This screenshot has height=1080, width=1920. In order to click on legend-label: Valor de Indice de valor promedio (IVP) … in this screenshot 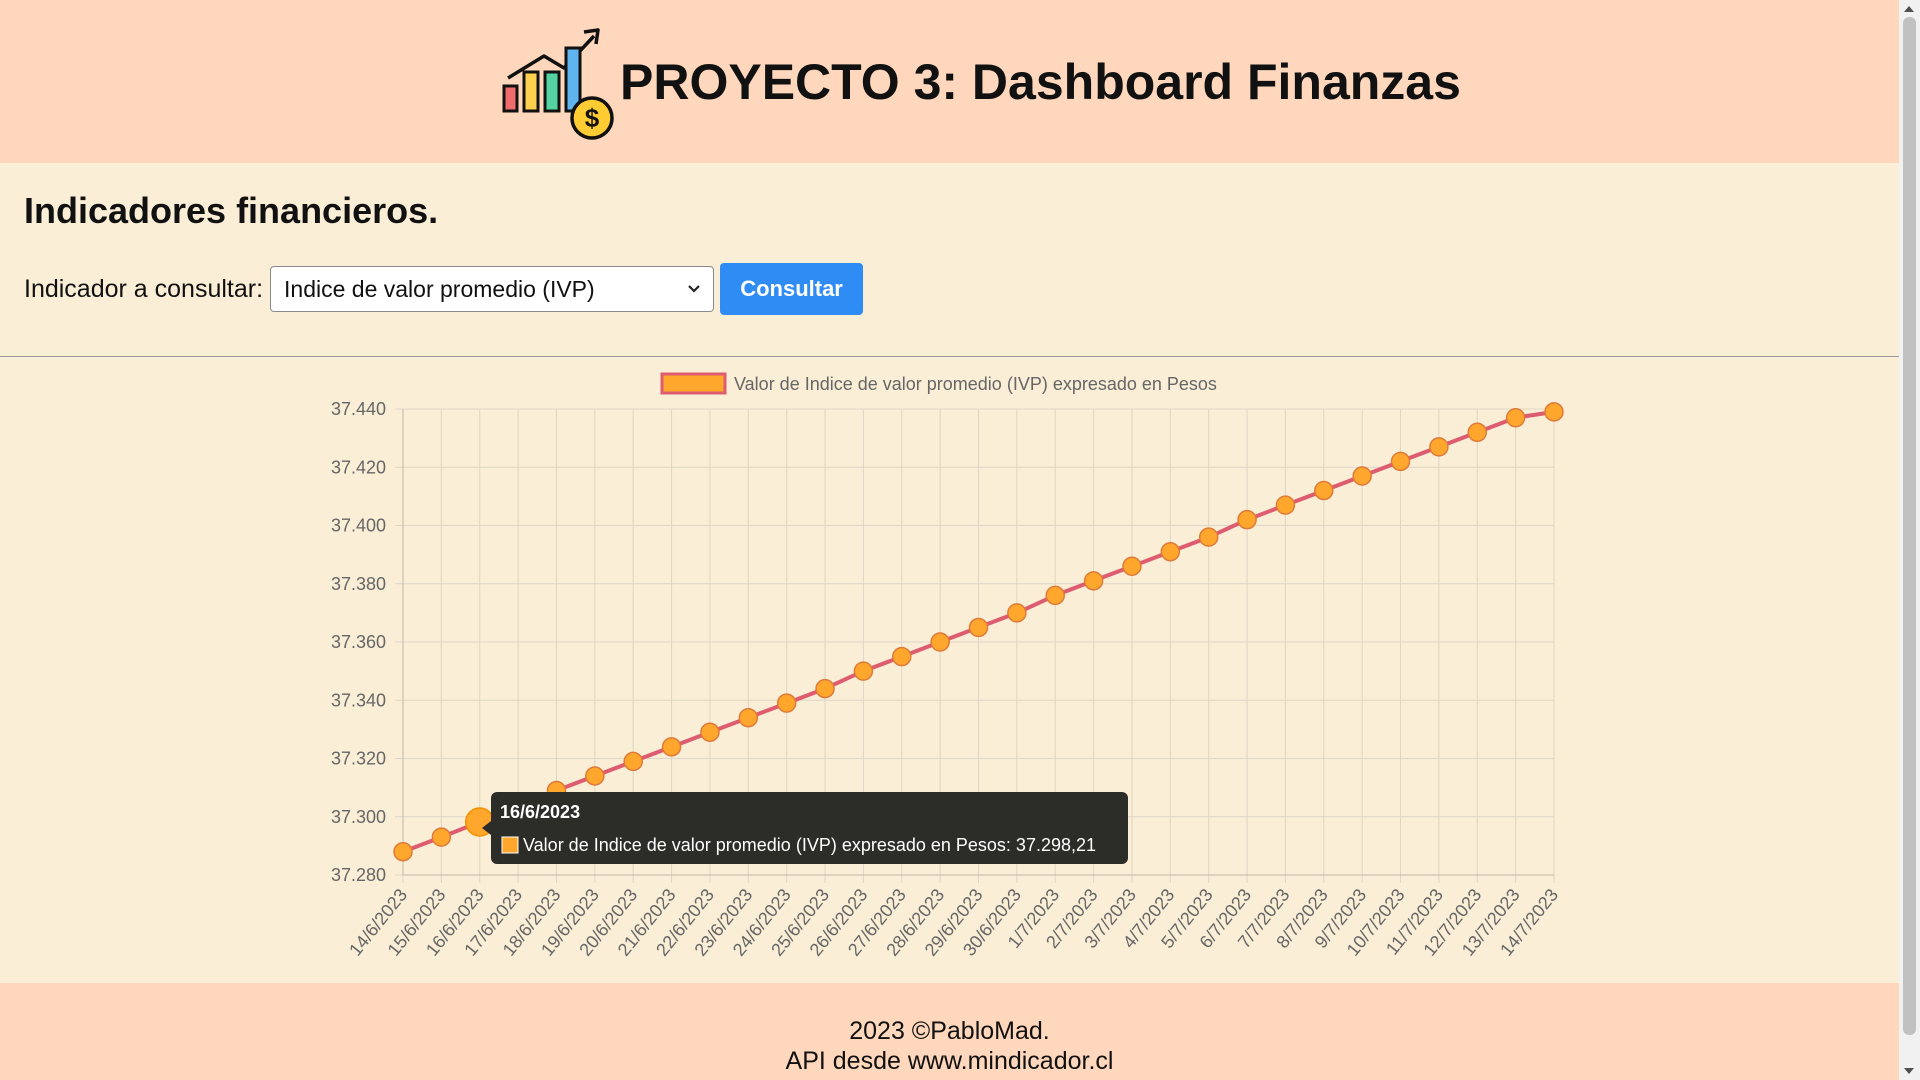, I will do `click(975, 384)`.